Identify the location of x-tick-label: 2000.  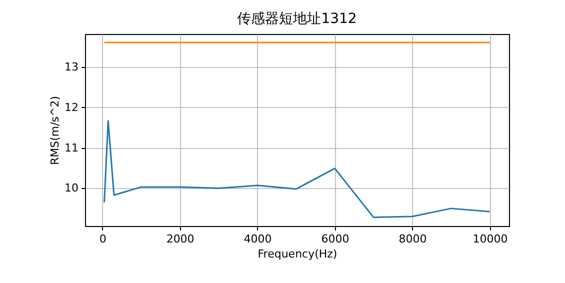
(180, 239).